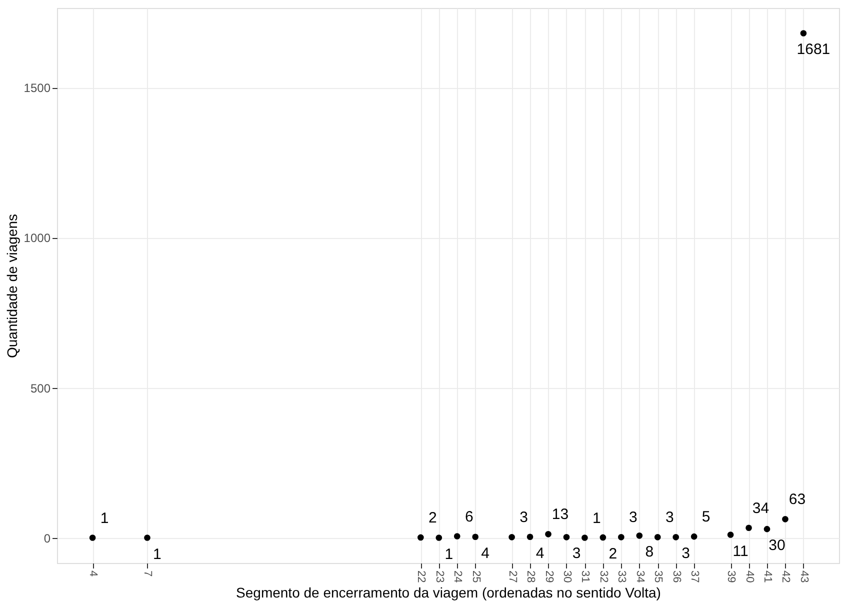 The width and height of the screenshot is (849, 606). What do you see at coordinates (768, 576) in the screenshot?
I see `x-tick-label: 41` at bounding box center [768, 576].